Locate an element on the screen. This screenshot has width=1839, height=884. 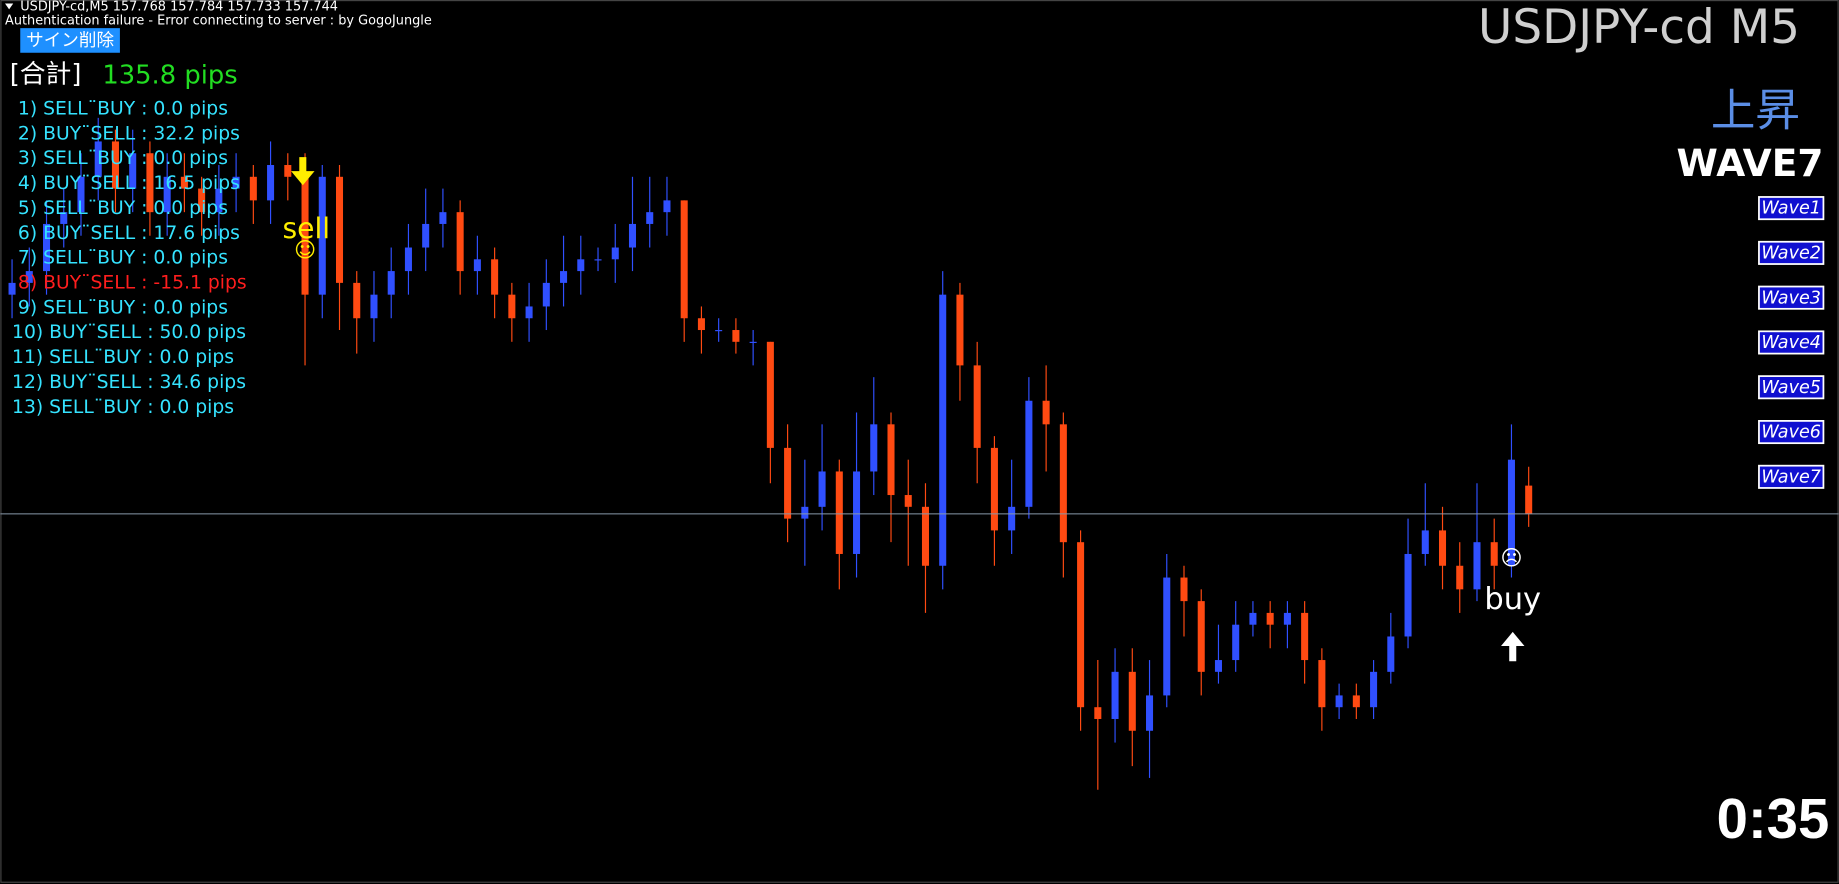
wave-button-label: Wave3 is located at coordinates (1791, 298).